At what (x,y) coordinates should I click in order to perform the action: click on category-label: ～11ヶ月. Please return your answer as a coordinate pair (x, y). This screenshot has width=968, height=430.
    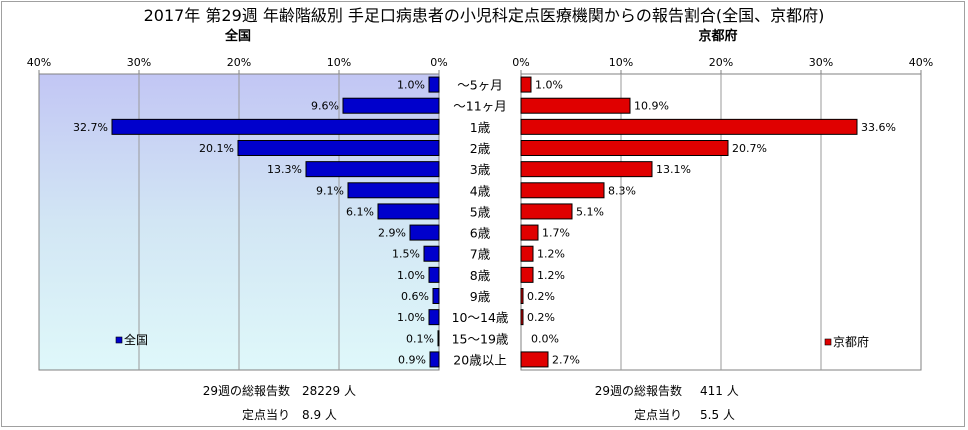
    Looking at the image, I should click on (479, 106).